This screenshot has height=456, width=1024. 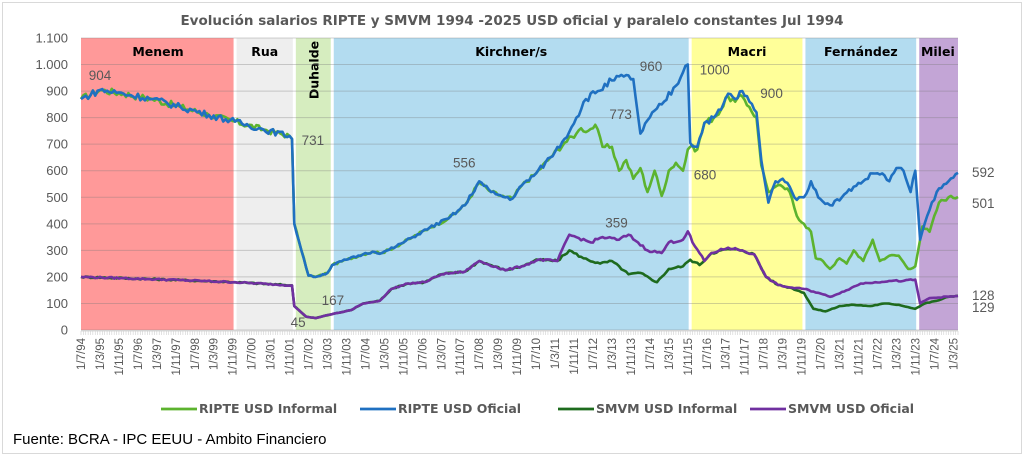 What do you see at coordinates (423, 354) in the screenshot?
I see `x-tick-label: 1/7/06` at bounding box center [423, 354].